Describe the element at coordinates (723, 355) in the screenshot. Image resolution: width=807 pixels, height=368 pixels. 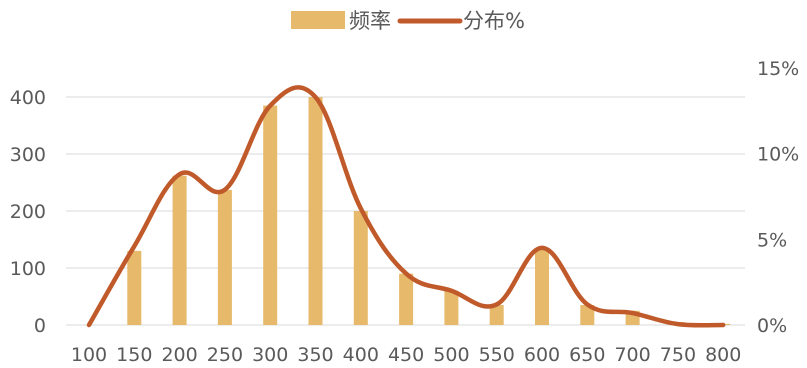
I see `x-tick-label: 800` at that location.